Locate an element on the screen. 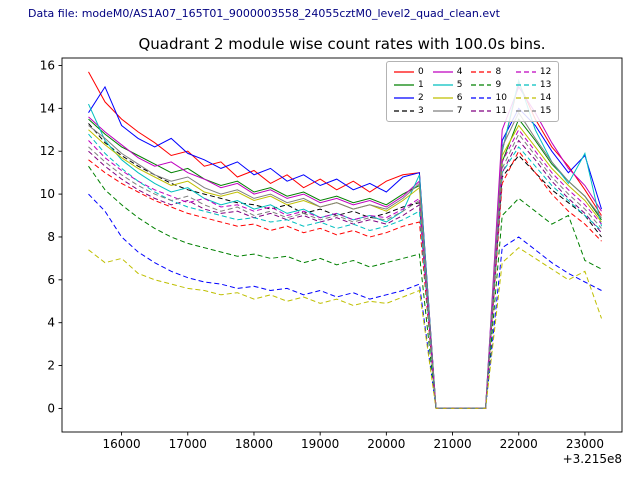  legend-entry-6: 6 is located at coordinates (447, 98).